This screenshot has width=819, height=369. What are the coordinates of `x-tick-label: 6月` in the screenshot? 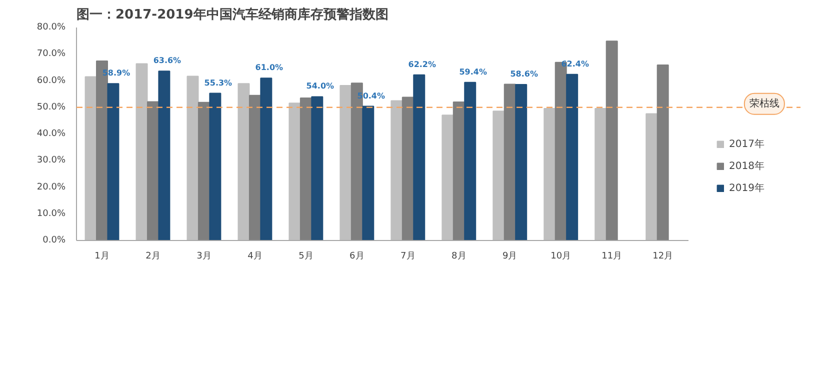 It's located at (357, 257).